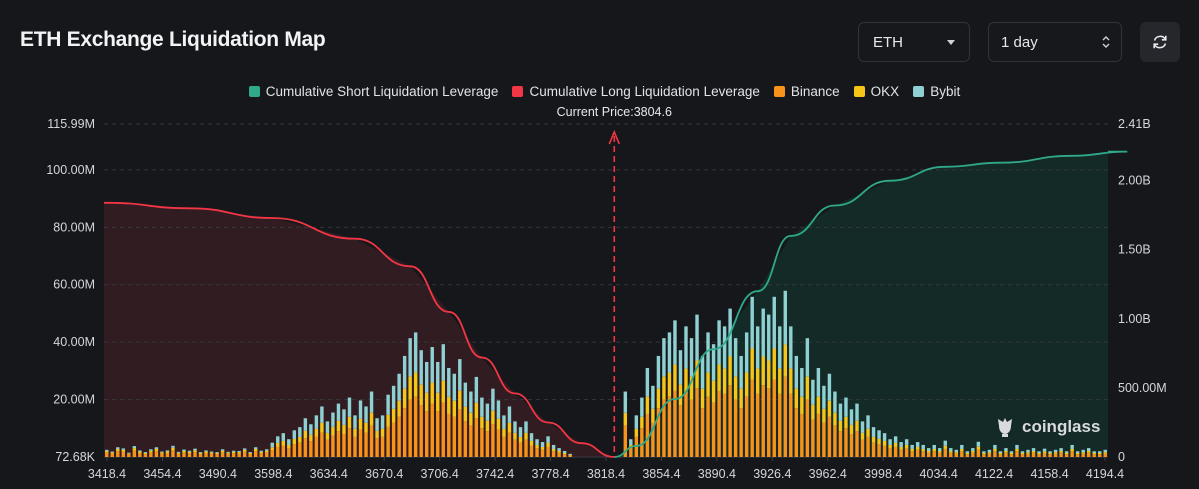  I want to click on range-select-value: 1 day, so click(1019, 42).